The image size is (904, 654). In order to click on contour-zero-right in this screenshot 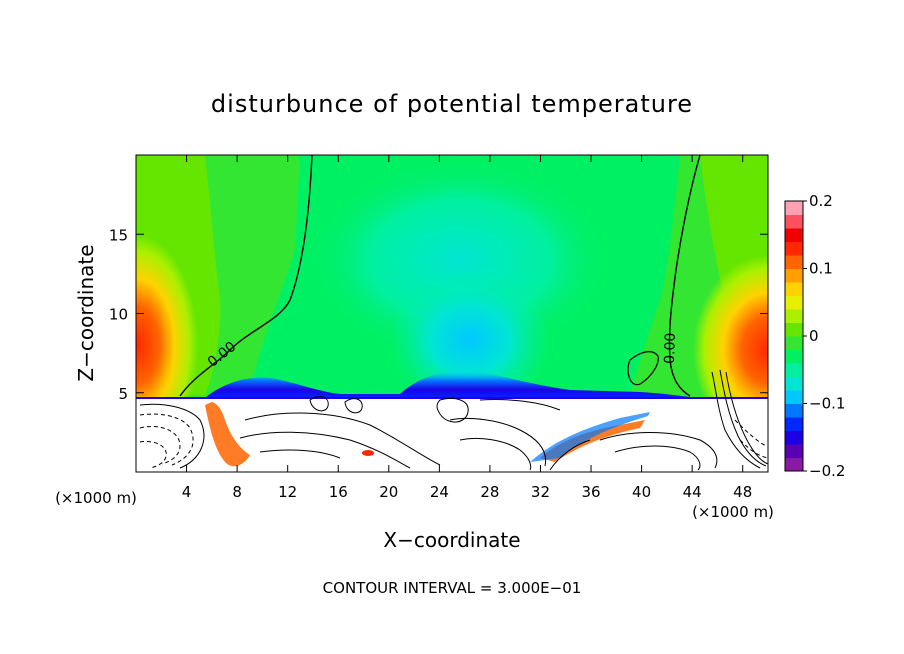, I will do `click(684, 276)`.